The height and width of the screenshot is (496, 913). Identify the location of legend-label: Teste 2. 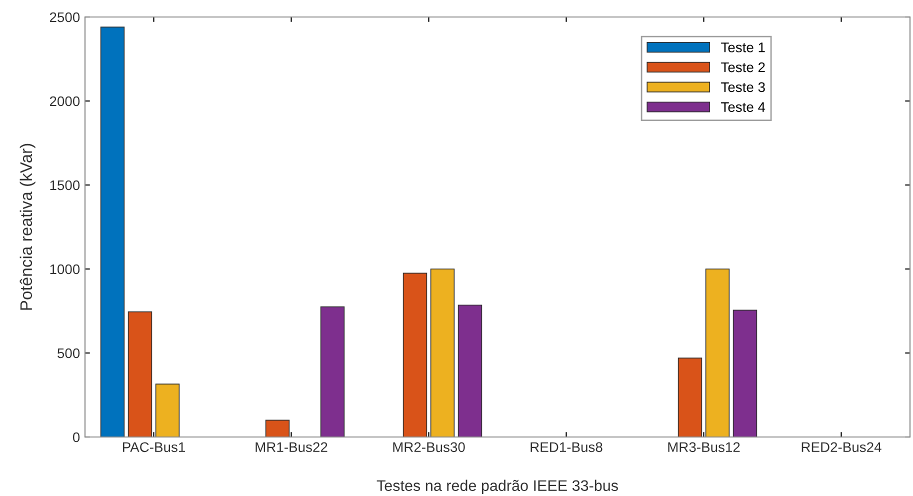
(743, 67).